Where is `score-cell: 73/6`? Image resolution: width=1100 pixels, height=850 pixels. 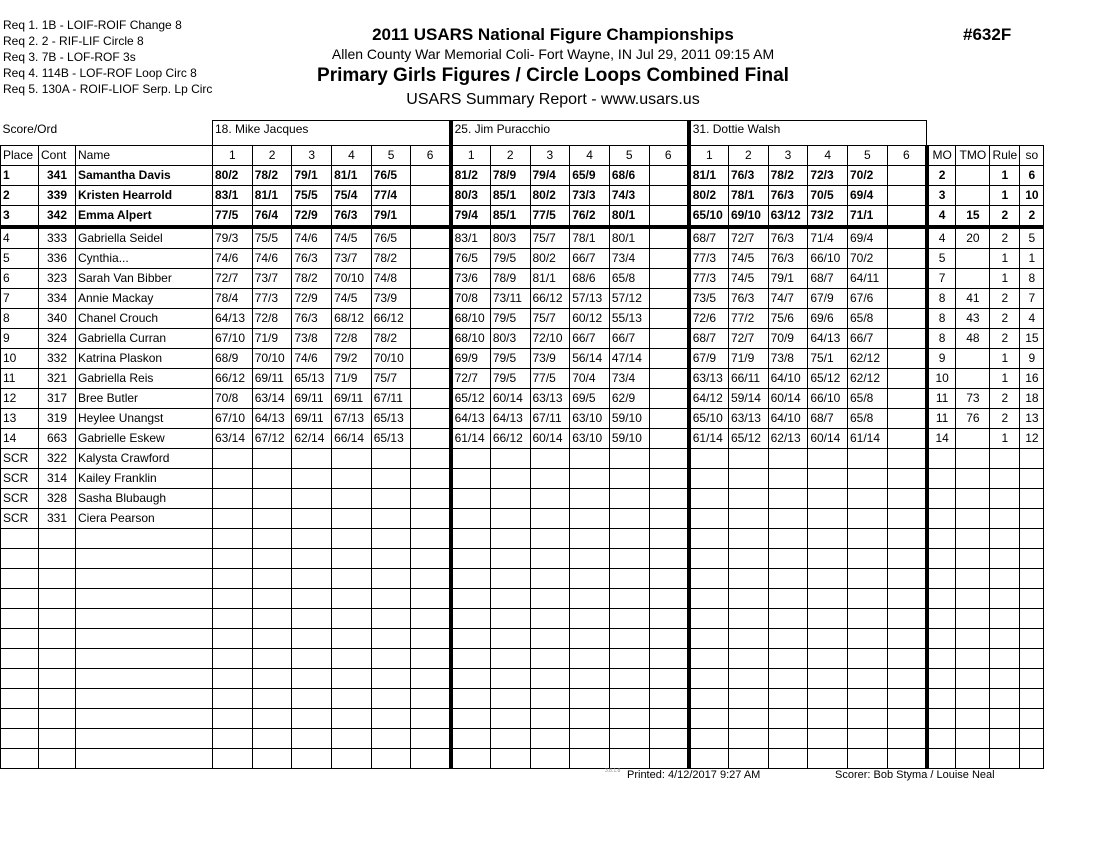
score-cell: 73/6 is located at coordinates (469, 278).